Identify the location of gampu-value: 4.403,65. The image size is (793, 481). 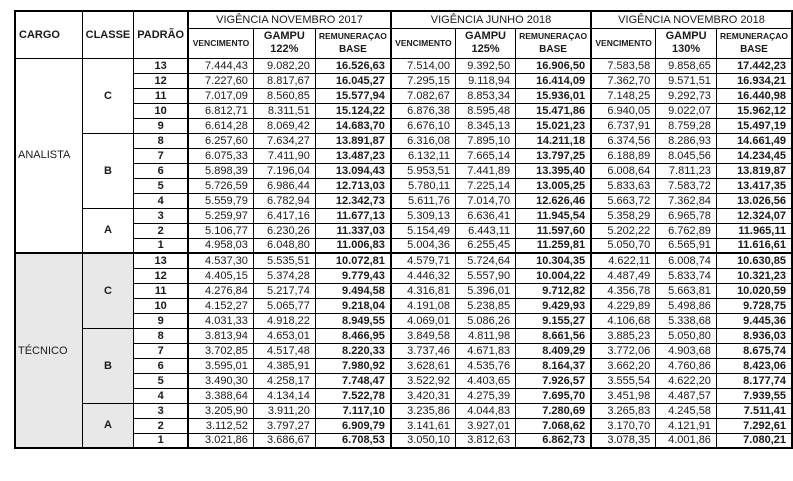
(485, 380).